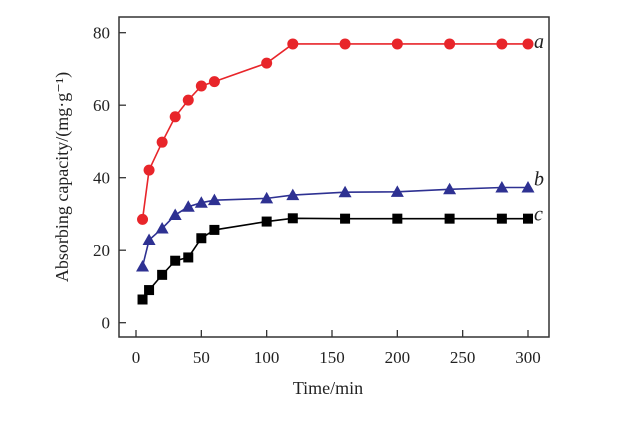 The image size is (618, 426). What do you see at coordinates (101, 178) in the screenshot?
I see `y-tick-label: 40` at bounding box center [101, 178].